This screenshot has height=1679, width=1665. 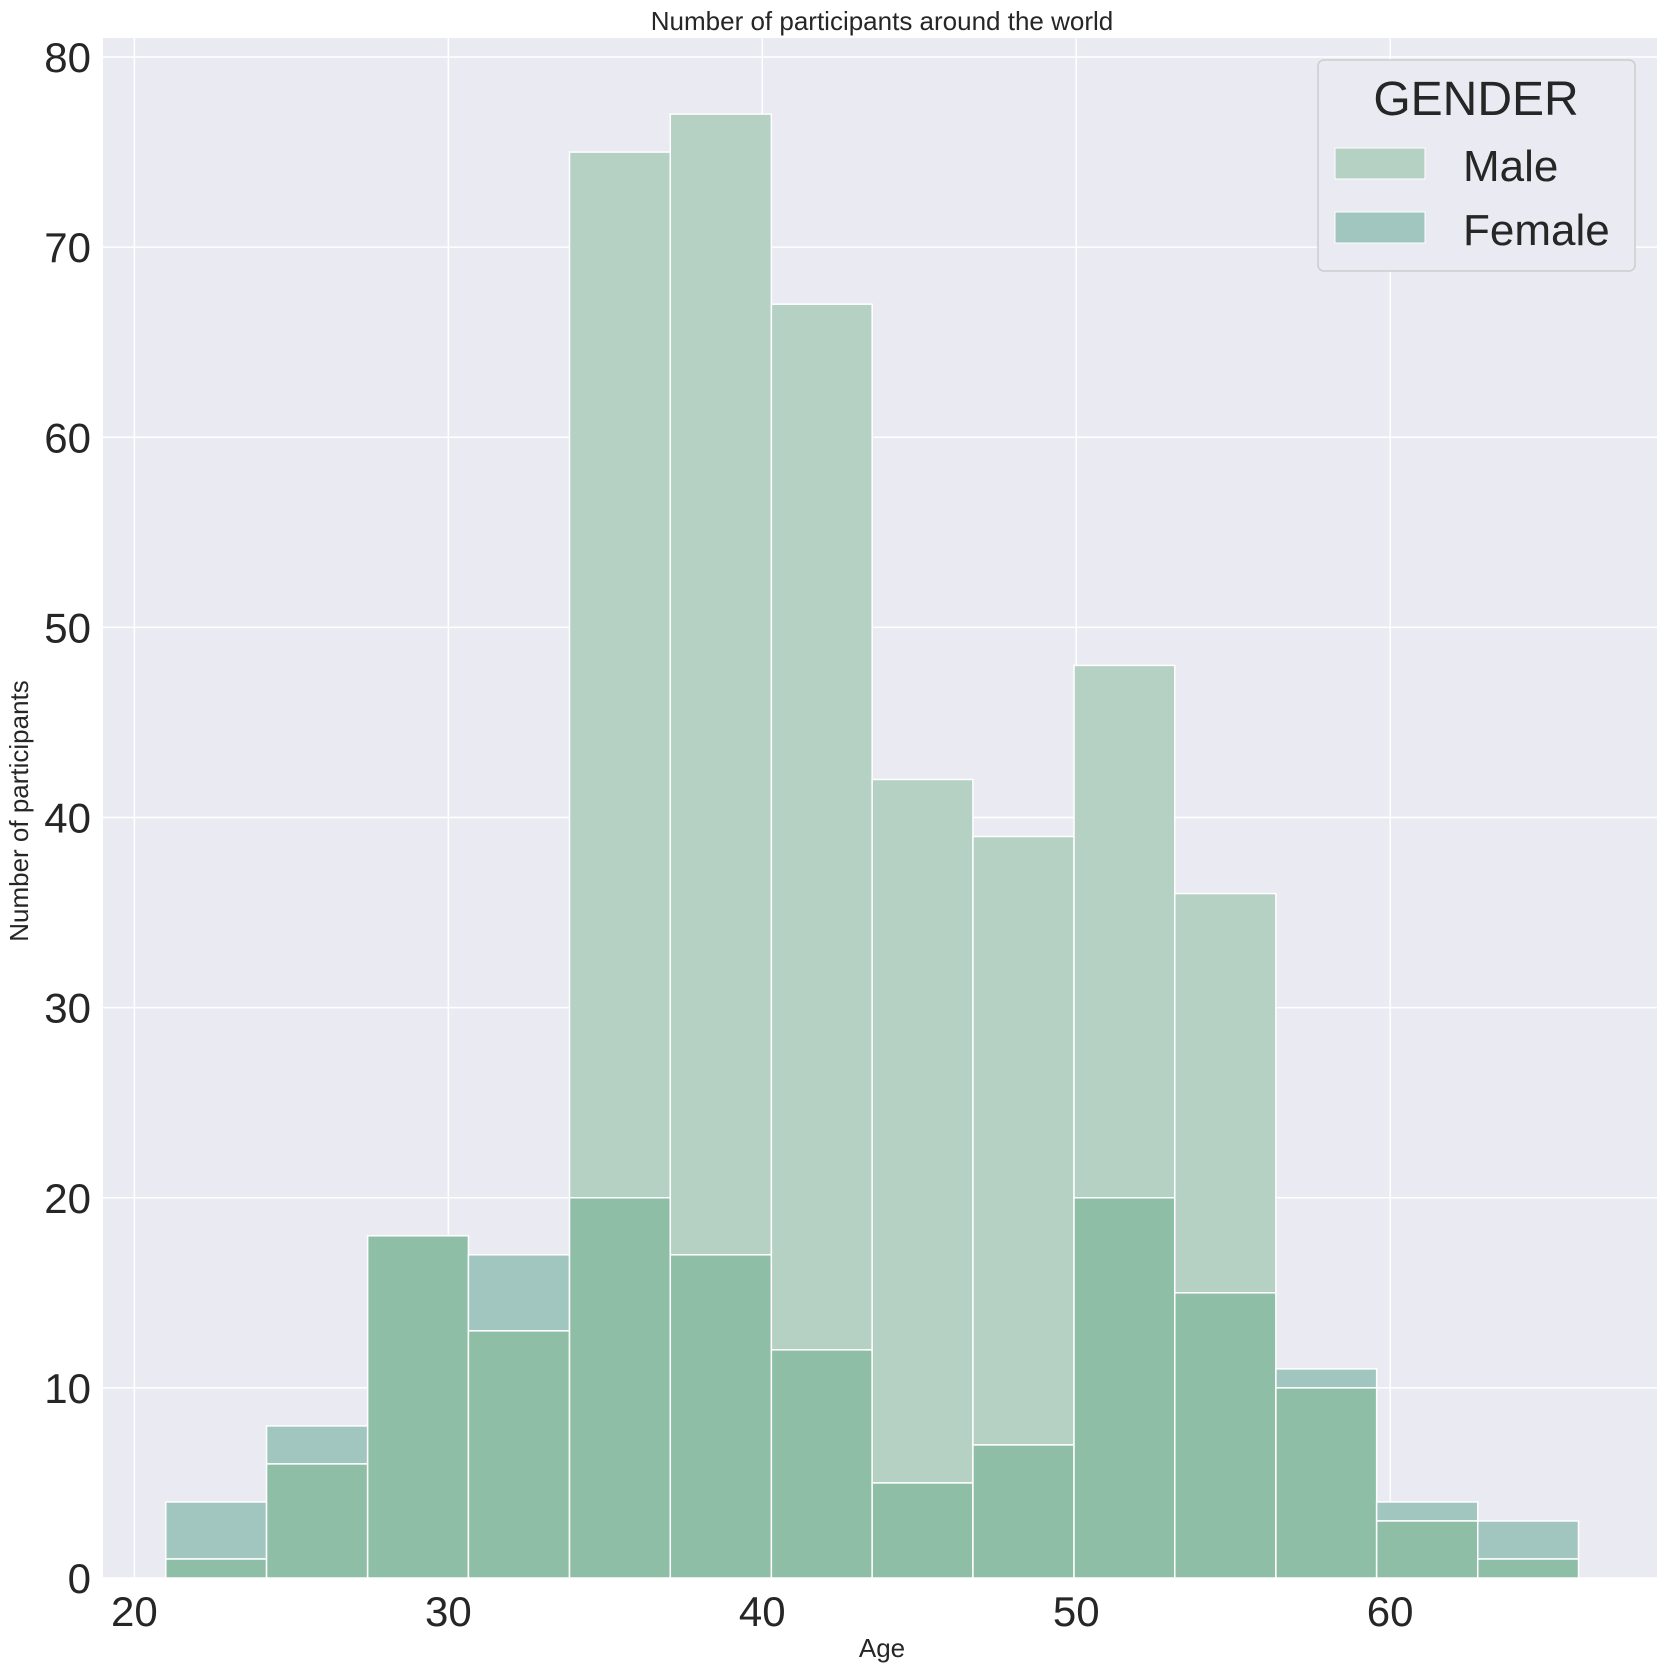 What do you see at coordinates (67, 437) in the screenshot?
I see `y-tick-label: 60` at bounding box center [67, 437].